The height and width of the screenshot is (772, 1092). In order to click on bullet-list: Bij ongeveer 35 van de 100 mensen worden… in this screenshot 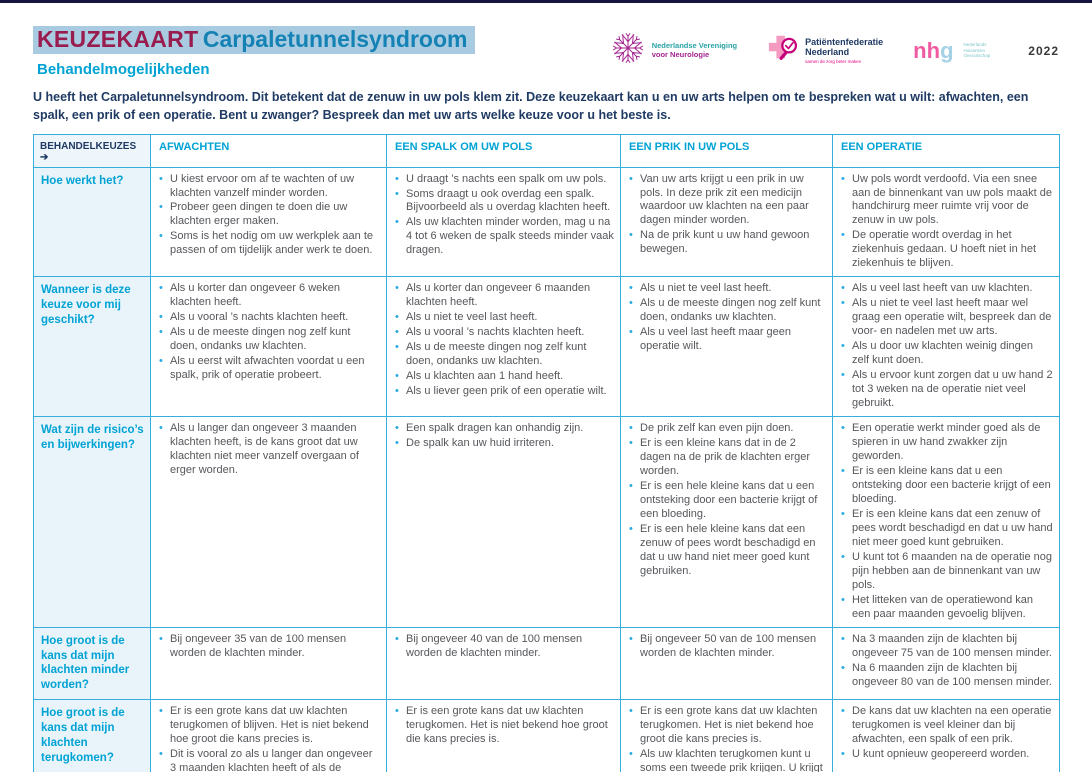, I will do `click(269, 647)`.